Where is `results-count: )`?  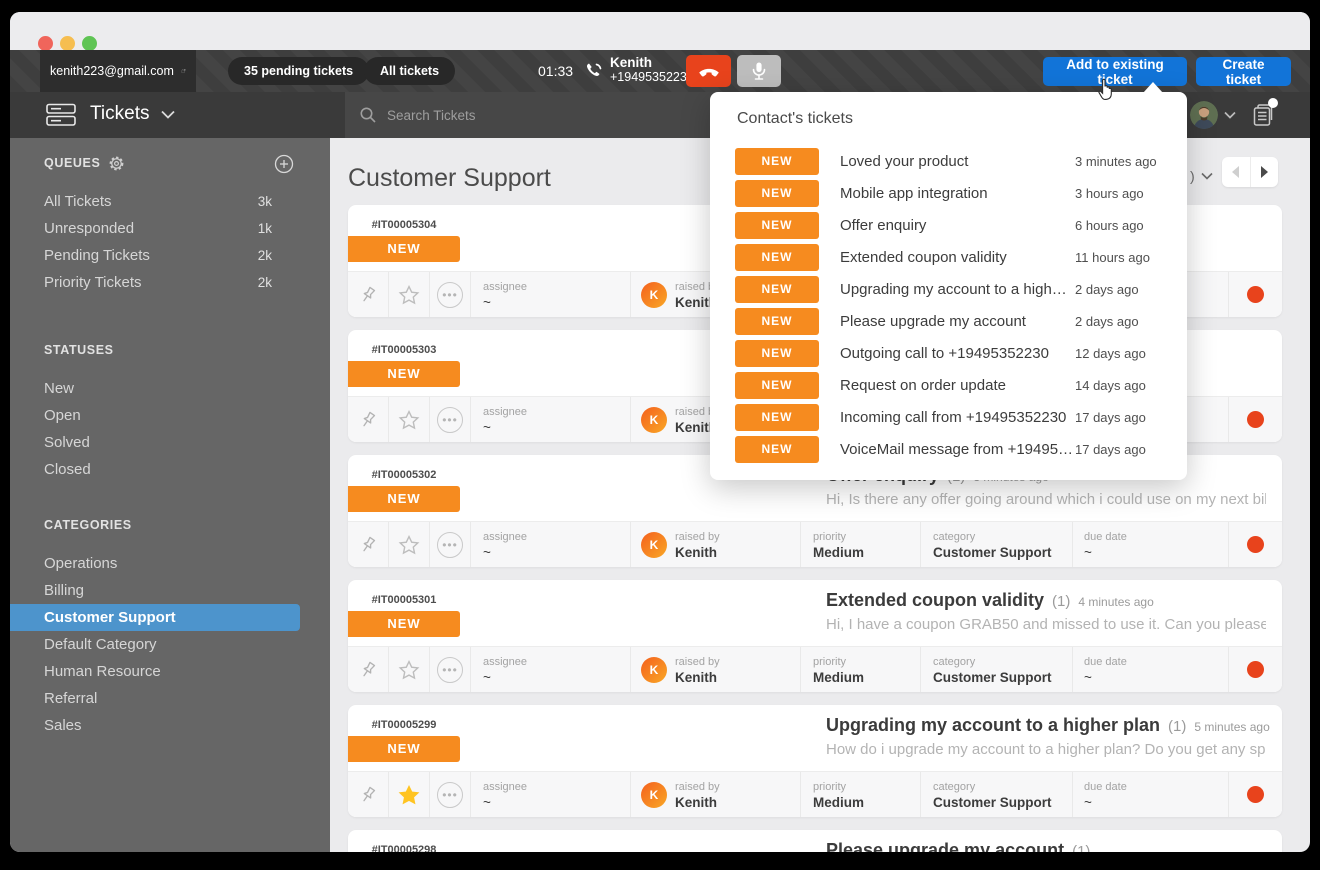
results-count: ) is located at coordinates (1201, 176).